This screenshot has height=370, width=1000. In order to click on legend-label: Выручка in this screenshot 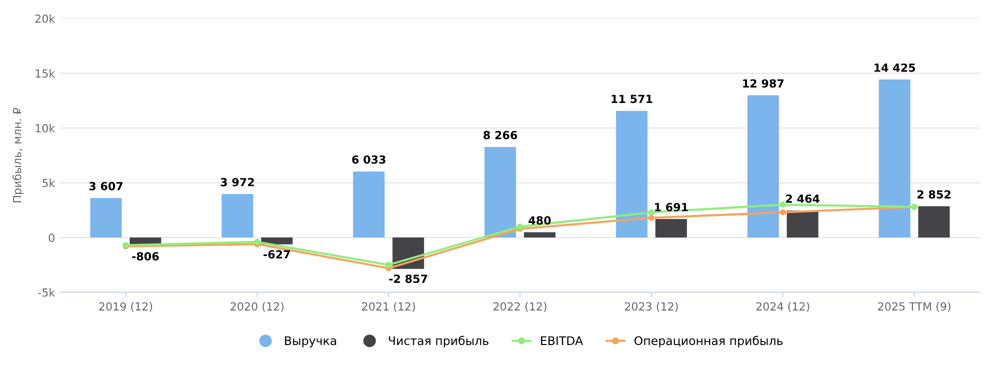, I will do `click(310, 342)`.